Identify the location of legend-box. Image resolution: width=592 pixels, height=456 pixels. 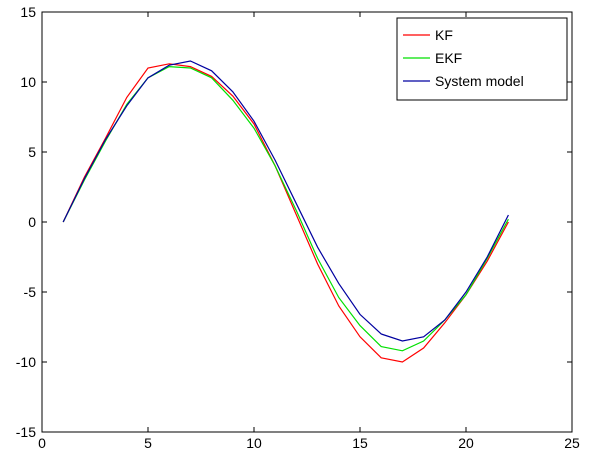
(482, 59).